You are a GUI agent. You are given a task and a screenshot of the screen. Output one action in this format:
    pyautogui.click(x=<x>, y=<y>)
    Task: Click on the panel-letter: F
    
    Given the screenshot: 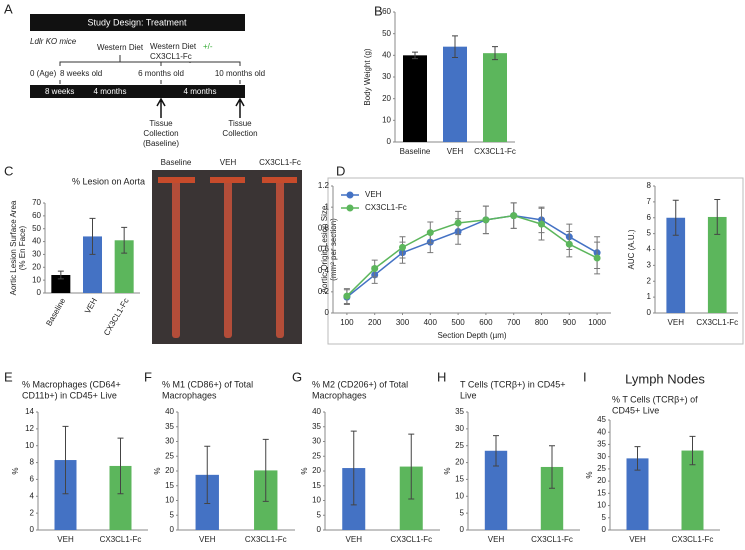 What is the action you would take?
    pyautogui.click(x=148, y=376)
    